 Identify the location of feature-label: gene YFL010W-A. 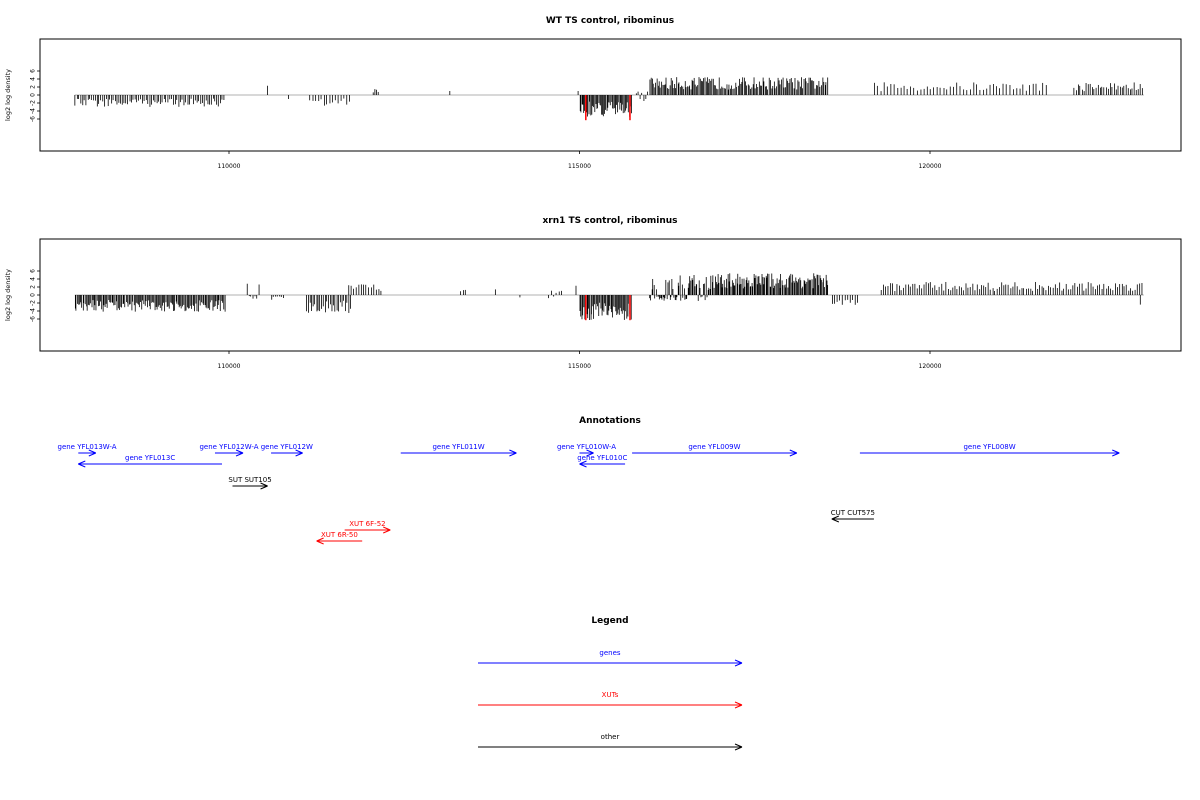
(586, 447).